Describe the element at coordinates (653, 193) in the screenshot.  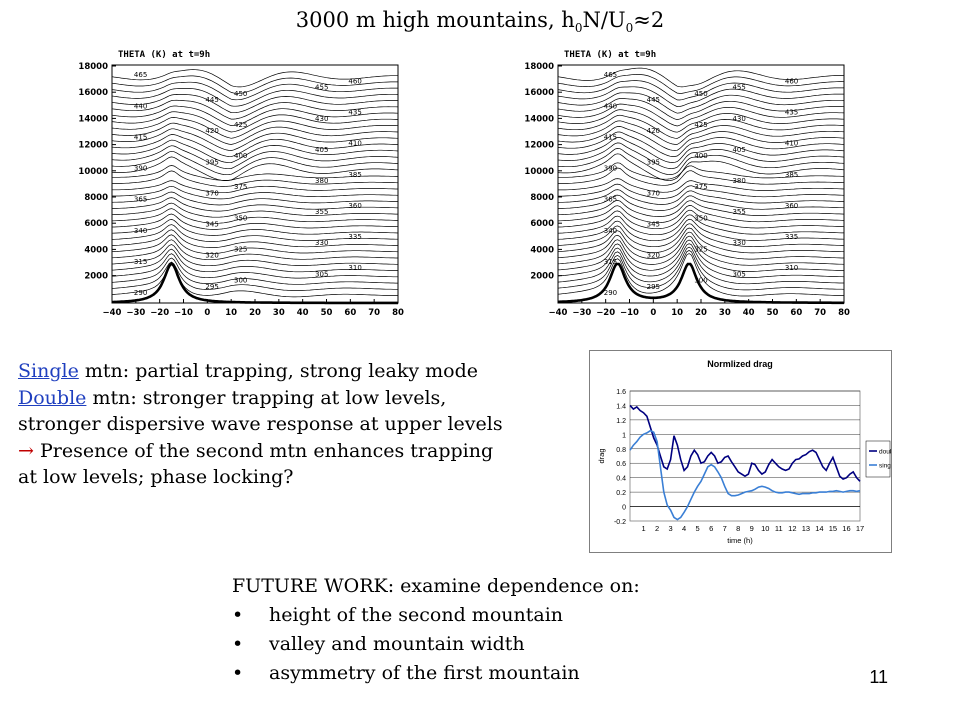
I see `contour-label: 370` at that location.